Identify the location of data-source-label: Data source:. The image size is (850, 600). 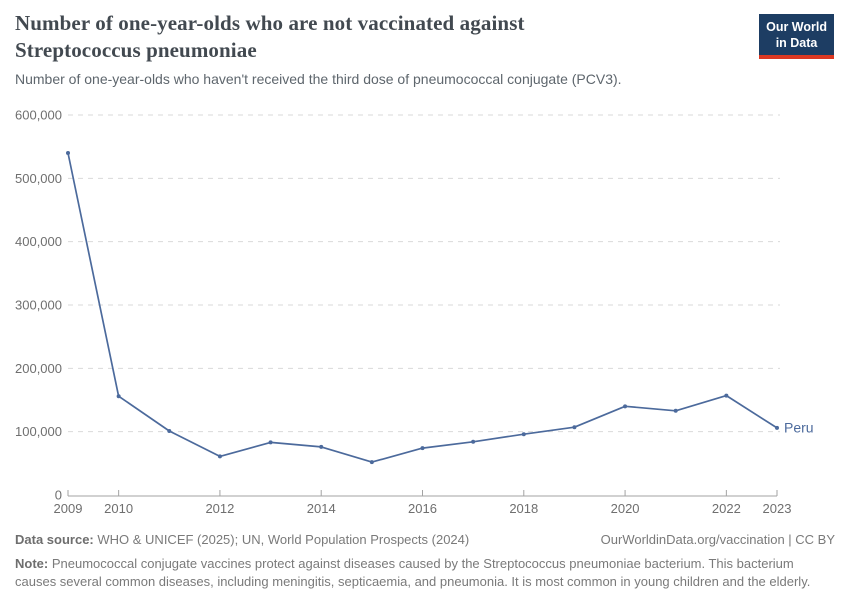
(54, 539).